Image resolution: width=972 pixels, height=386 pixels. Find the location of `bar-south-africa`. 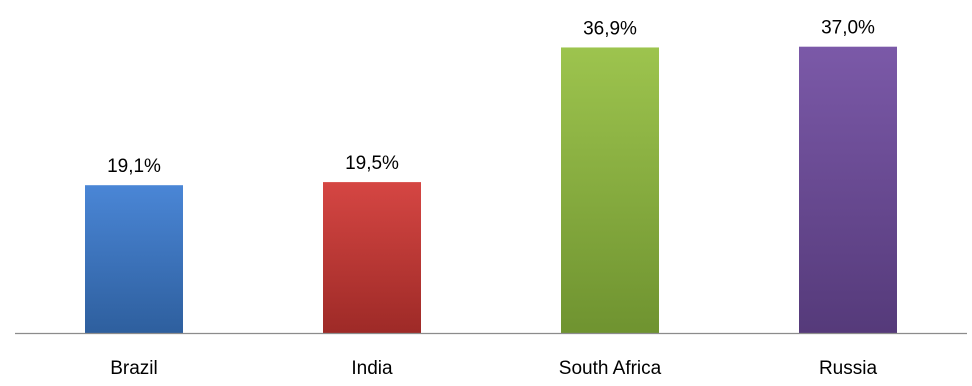

bar-south-africa is located at coordinates (610, 190).